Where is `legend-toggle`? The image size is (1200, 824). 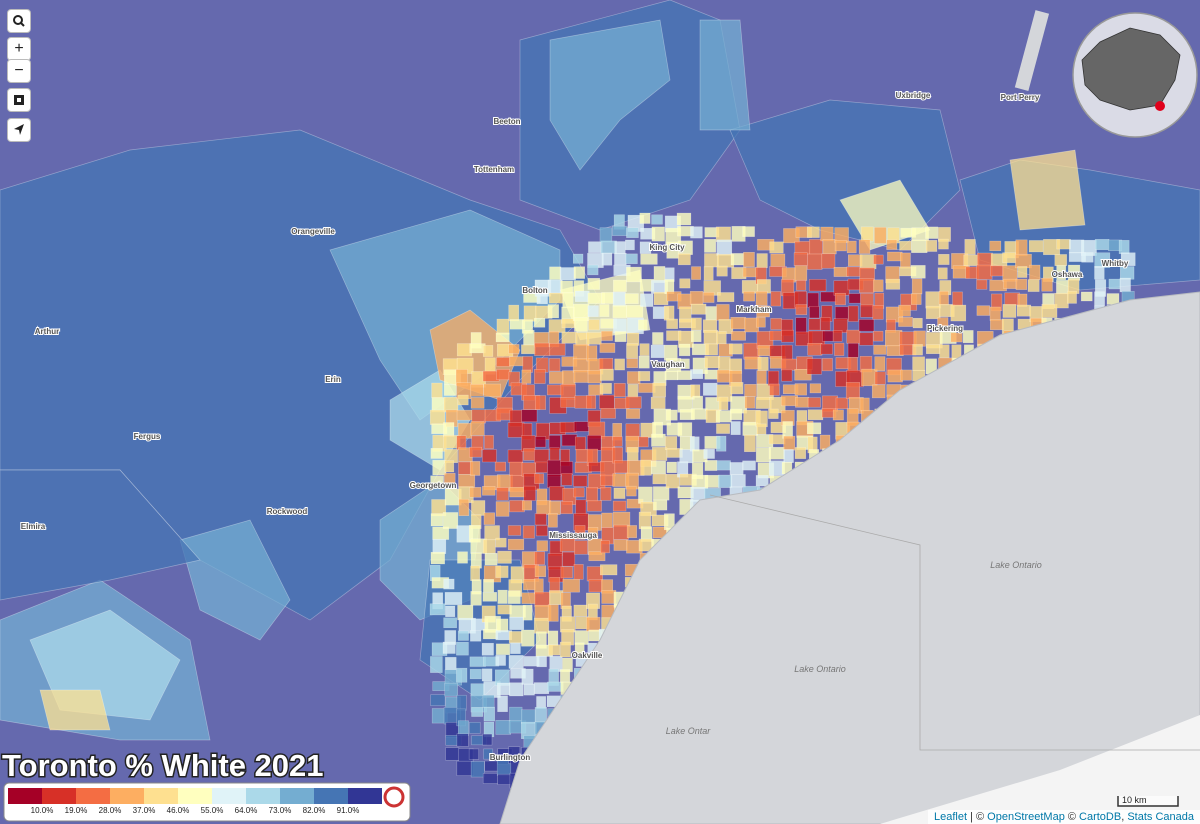 legend-toggle is located at coordinates (394, 797).